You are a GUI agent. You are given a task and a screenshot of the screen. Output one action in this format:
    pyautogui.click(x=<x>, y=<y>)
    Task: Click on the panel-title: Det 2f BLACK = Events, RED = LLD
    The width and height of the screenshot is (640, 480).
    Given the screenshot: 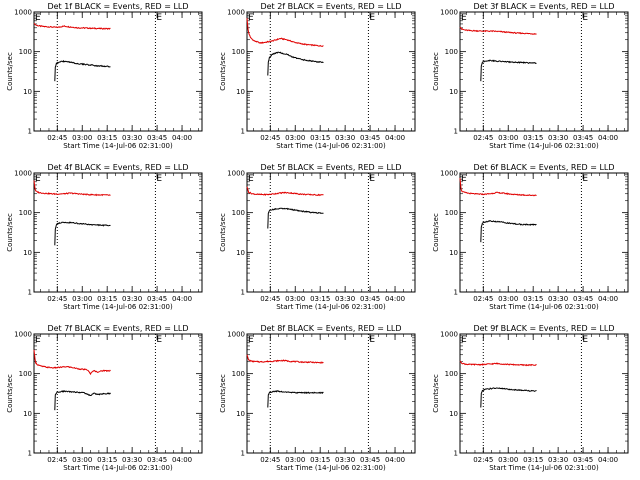 What is the action you would take?
    pyautogui.click(x=330, y=6)
    